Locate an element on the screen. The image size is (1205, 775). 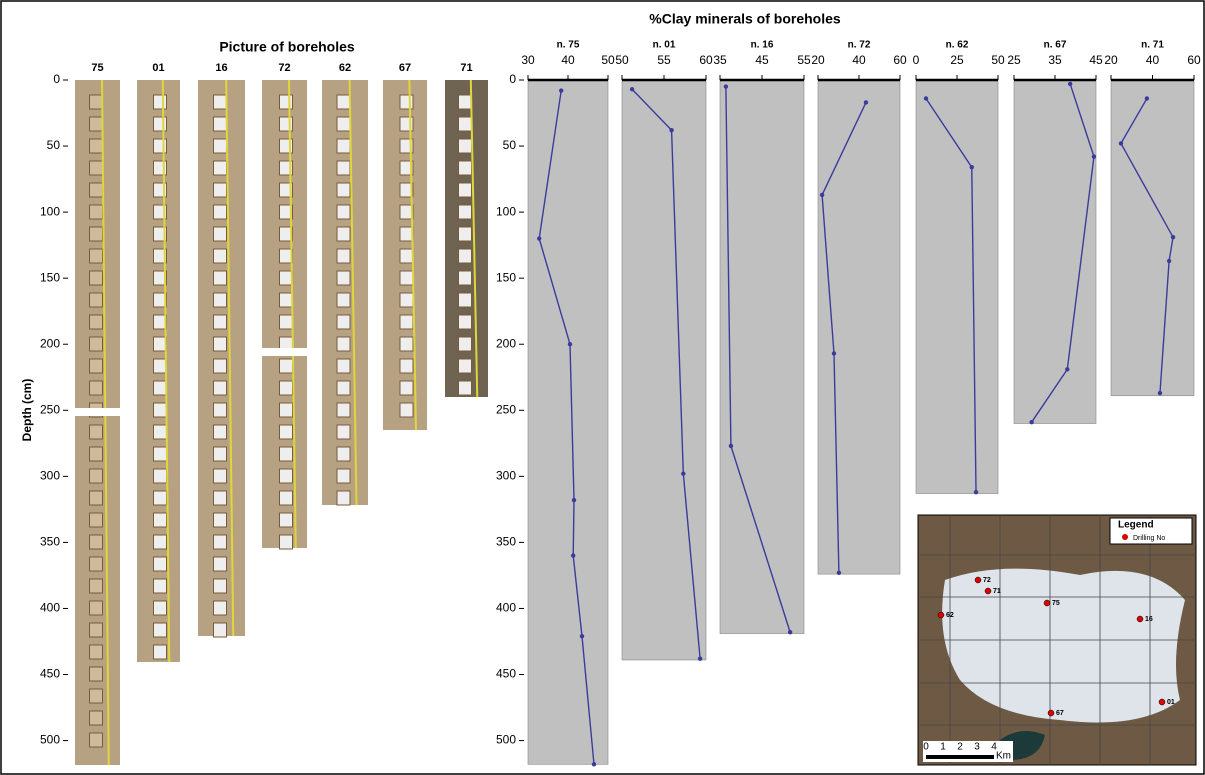
y-tick-label: 350 is located at coordinates (50, 542).